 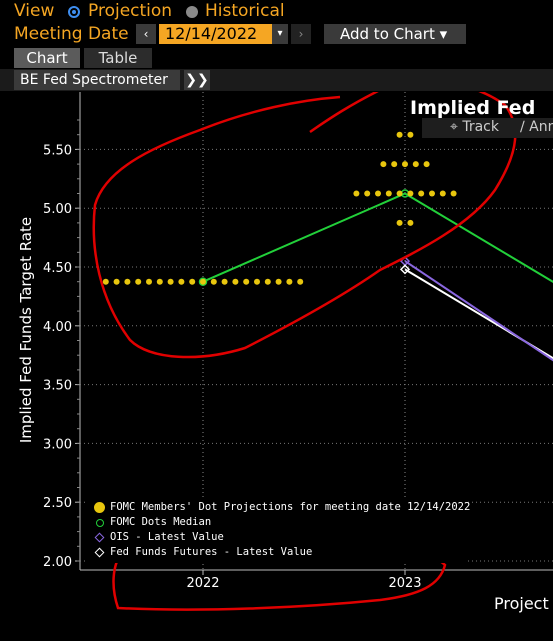 What do you see at coordinates (57, 386) in the screenshot?
I see `y-tick-label: 3.50` at bounding box center [57, 386].